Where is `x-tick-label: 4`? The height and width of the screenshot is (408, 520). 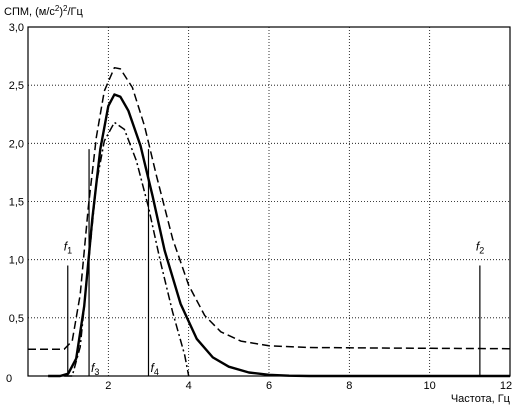 x-tick-label: 4 is located at coordinates (189, 386).